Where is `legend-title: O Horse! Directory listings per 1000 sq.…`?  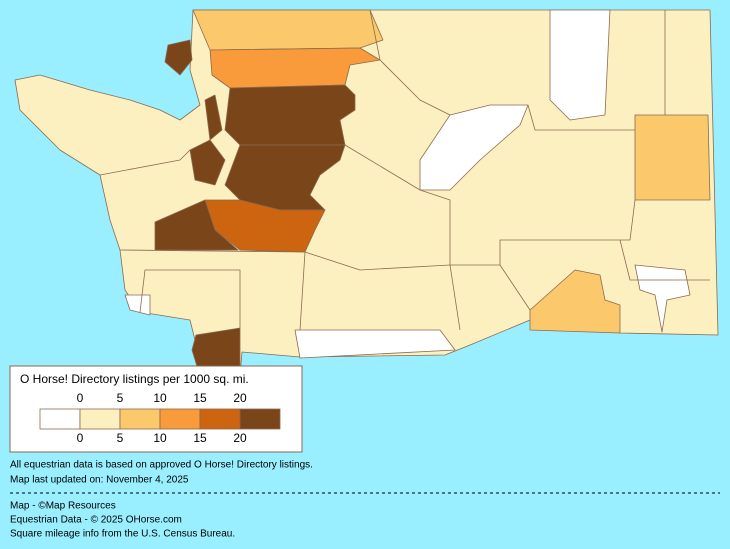
legend-title: O Horse! Directory listings per 1000 sq.… is located at coordinates (134, 379).